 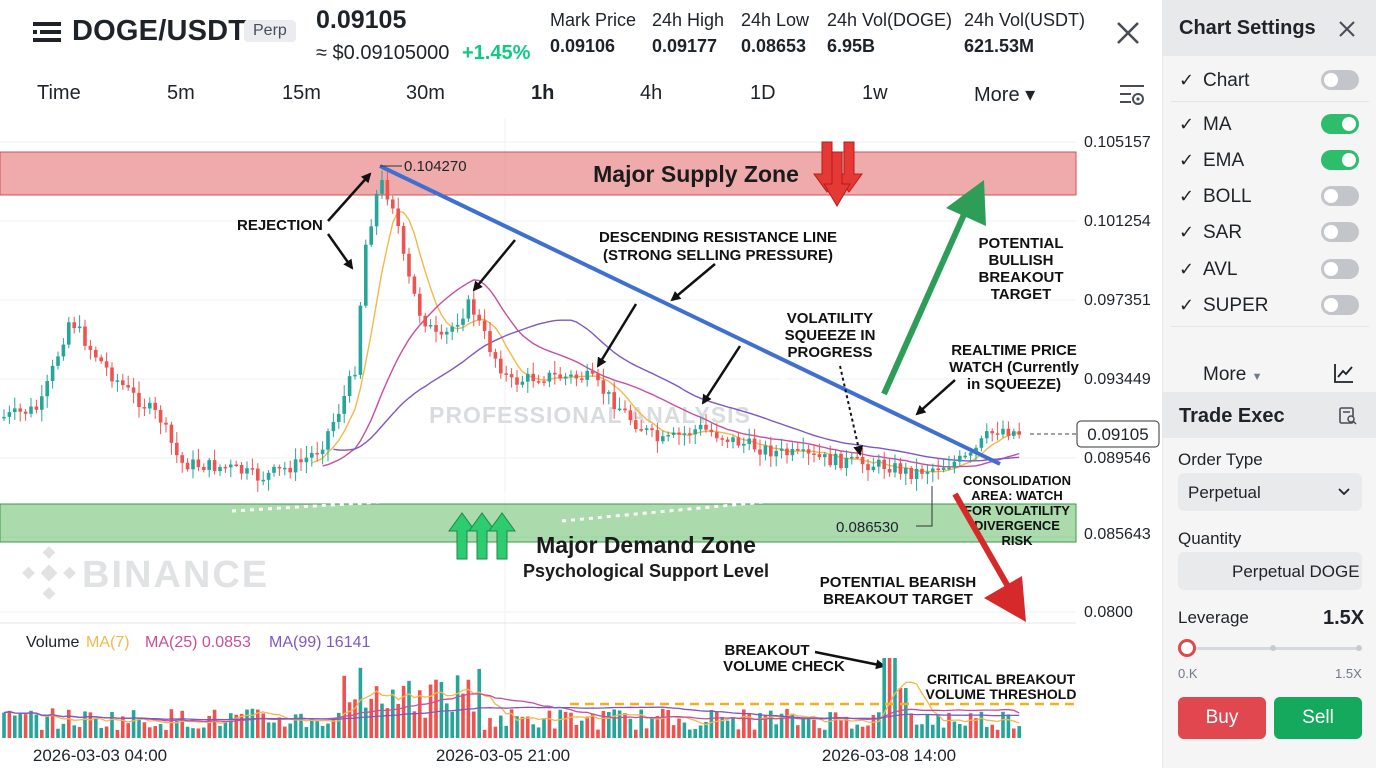 What do you see at coordinates (581, 94) in the screenshot?
I see `timeframe-bar: Time 5m 15m 30m 1h 4h 1D 1w More ▾` at bounding box center [581, 94].